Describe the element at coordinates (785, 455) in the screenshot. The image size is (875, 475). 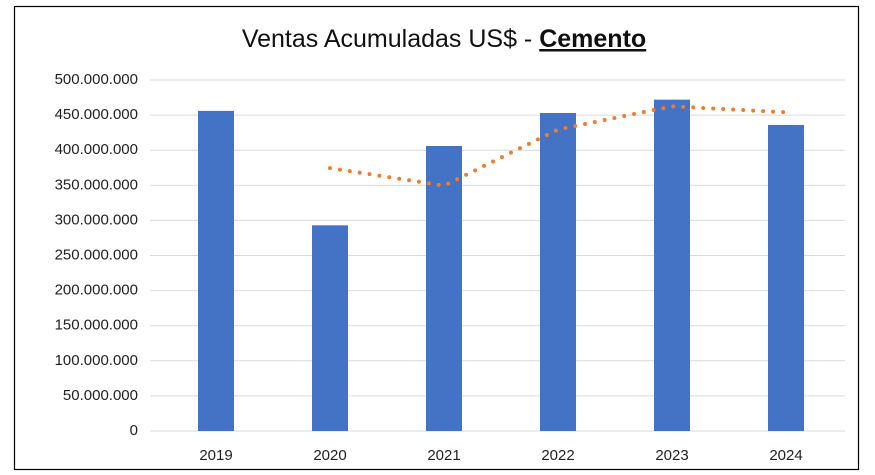
I see `x-tick-label: 2024` at that location.